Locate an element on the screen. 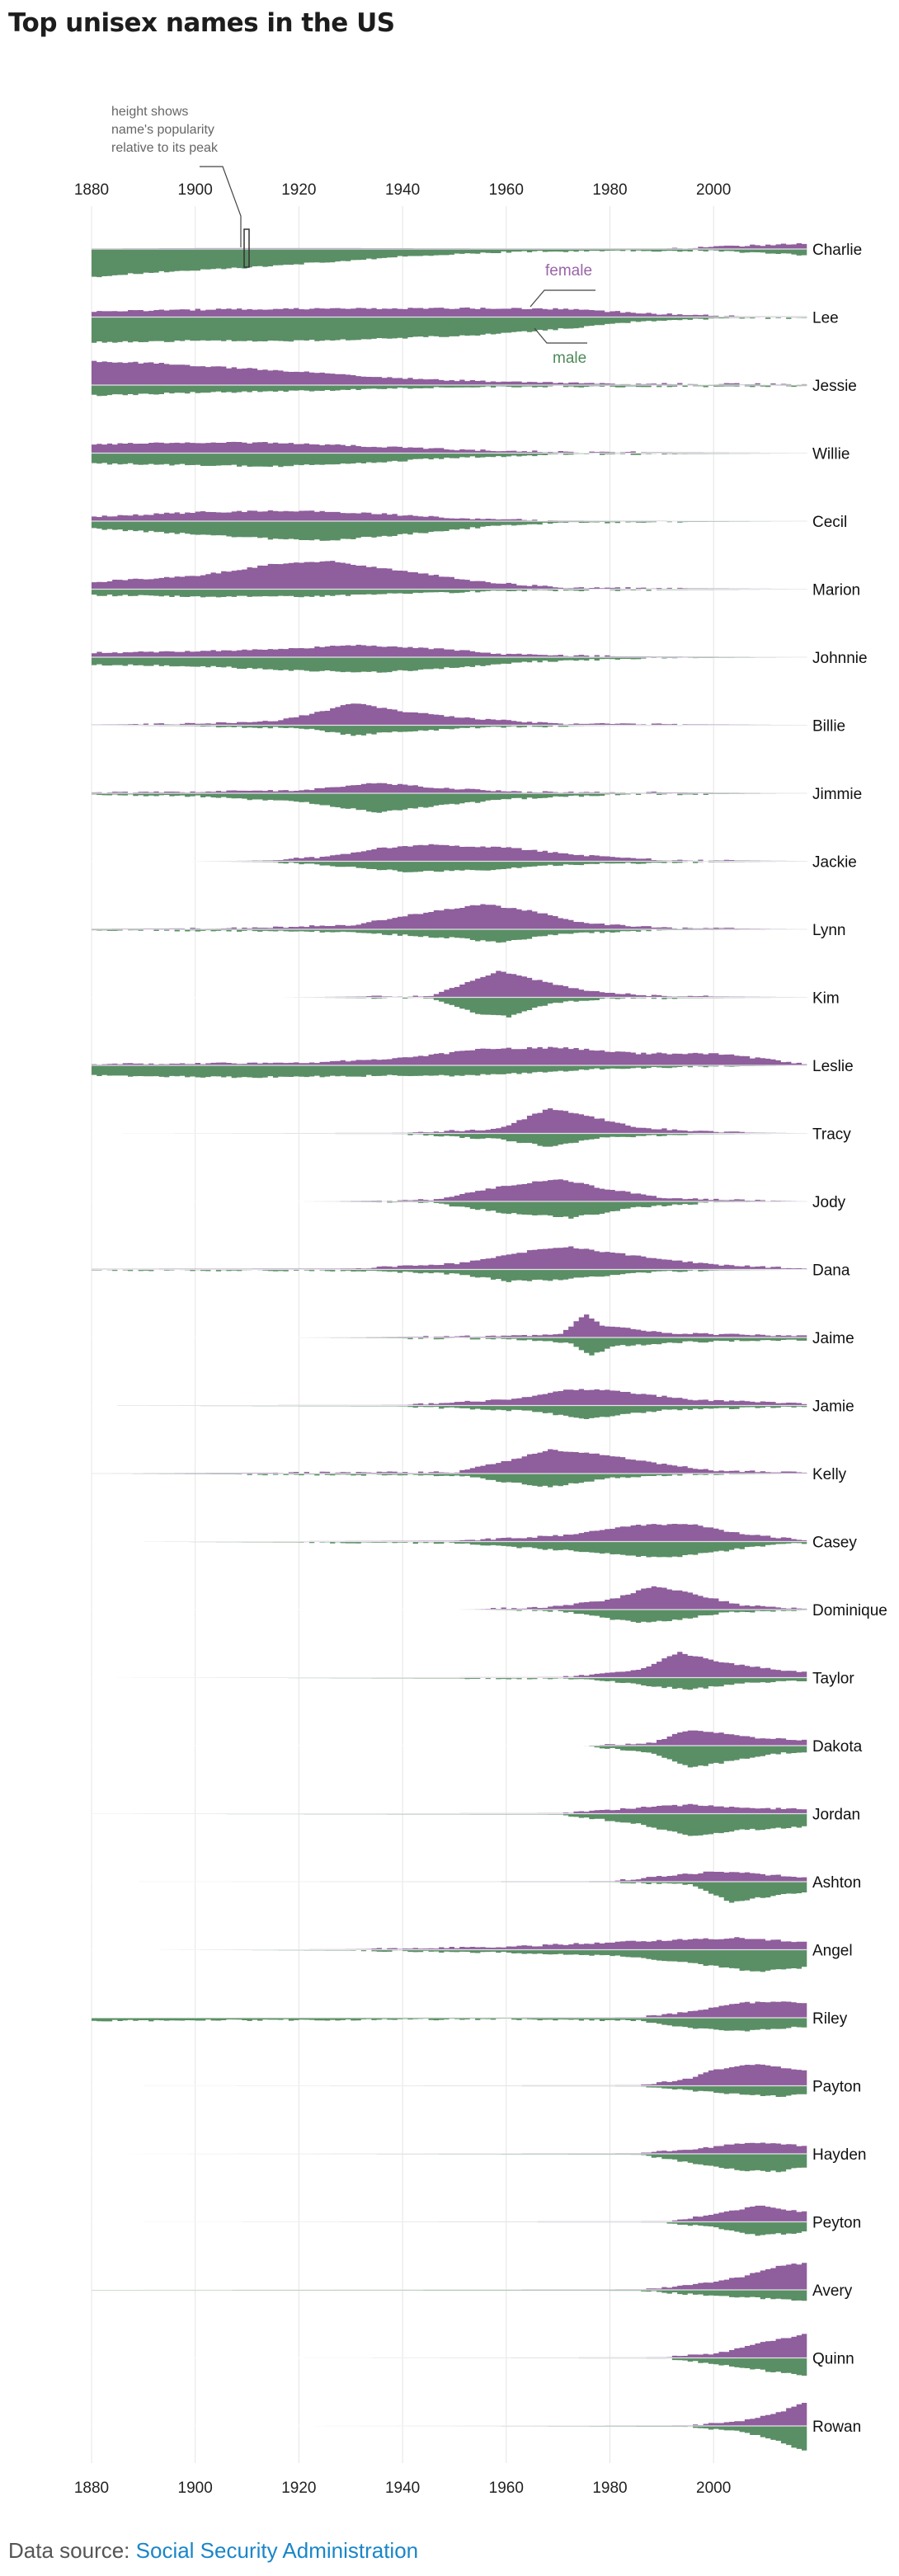 The image size is (899, 2576). ridge-kelly is located at coordinates (449, 1468).